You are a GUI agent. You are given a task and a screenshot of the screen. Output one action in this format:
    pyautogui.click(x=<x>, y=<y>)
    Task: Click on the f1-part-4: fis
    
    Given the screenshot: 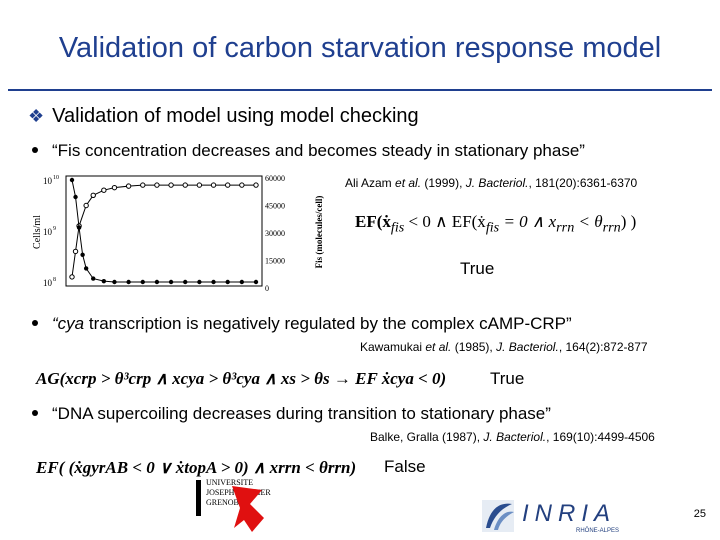 What is the action you would take?
    pyautogui.click(x=492, y=227)
    